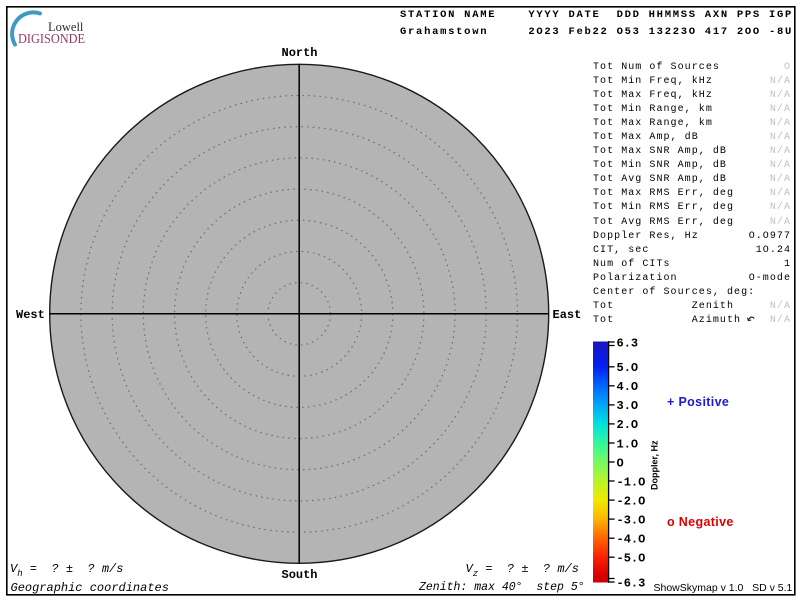  I want to click on svg-text: -6.3, so click(631, 583).